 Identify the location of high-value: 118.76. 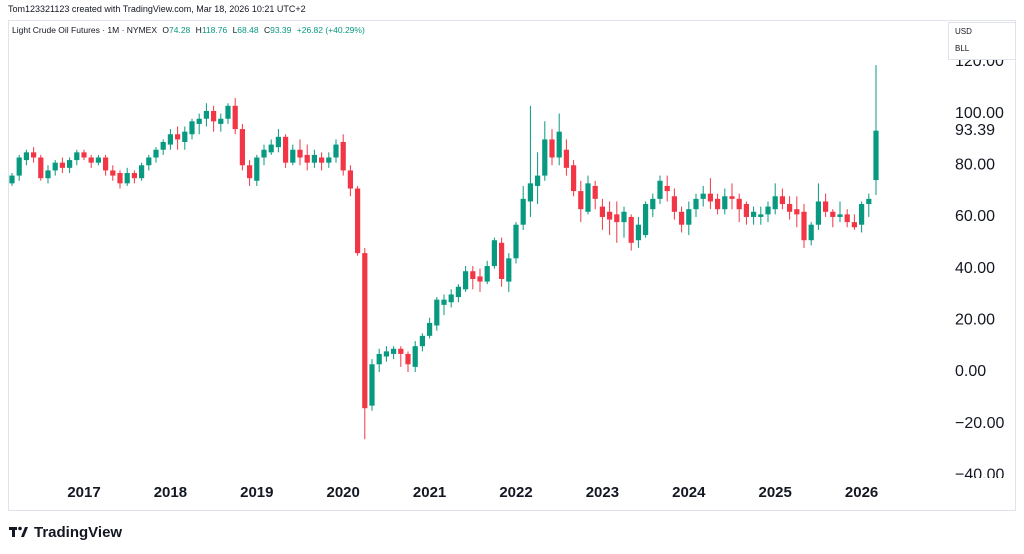
(214, 30).